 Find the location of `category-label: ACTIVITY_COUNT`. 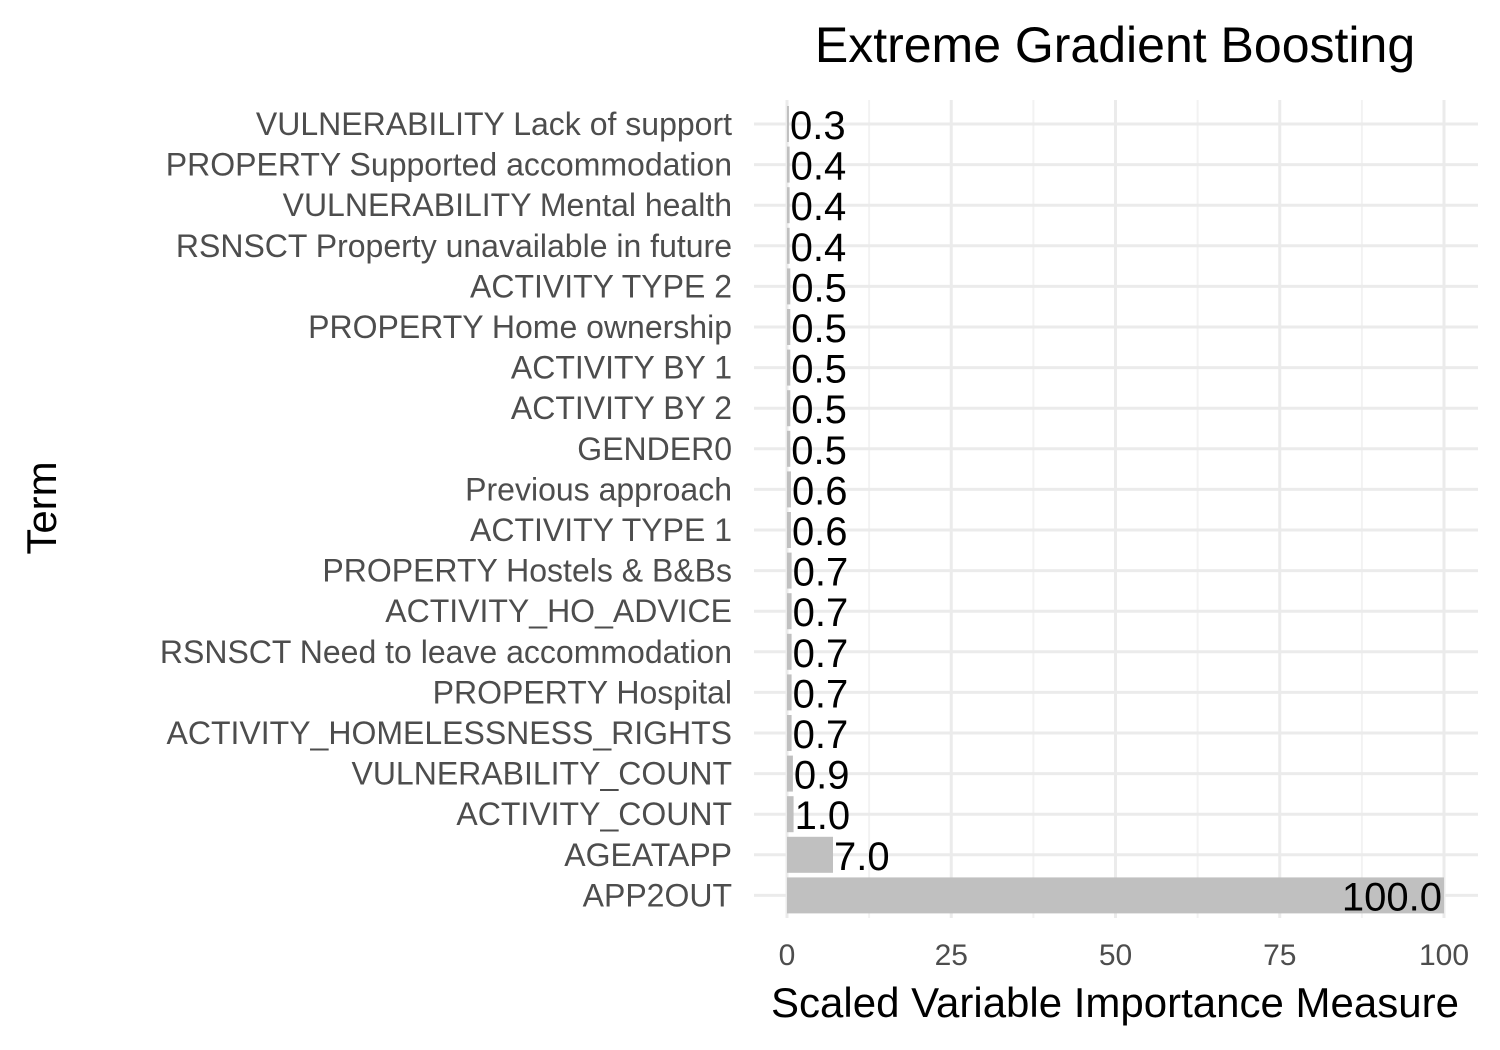

category-label: ACTIVITY_COUNT is located at coordinates (594, 814).